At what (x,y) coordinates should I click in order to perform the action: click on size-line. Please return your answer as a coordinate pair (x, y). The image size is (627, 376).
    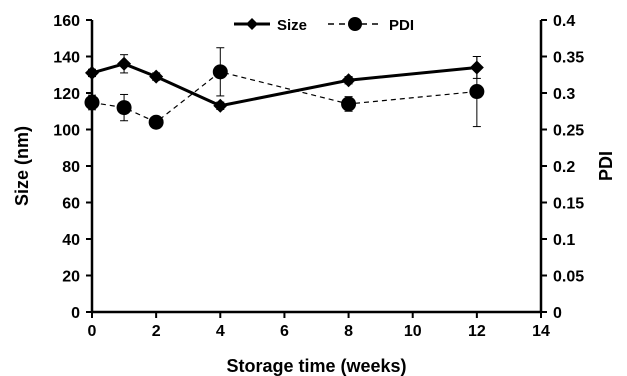
    Looking at the image, I should click on (284, 85).